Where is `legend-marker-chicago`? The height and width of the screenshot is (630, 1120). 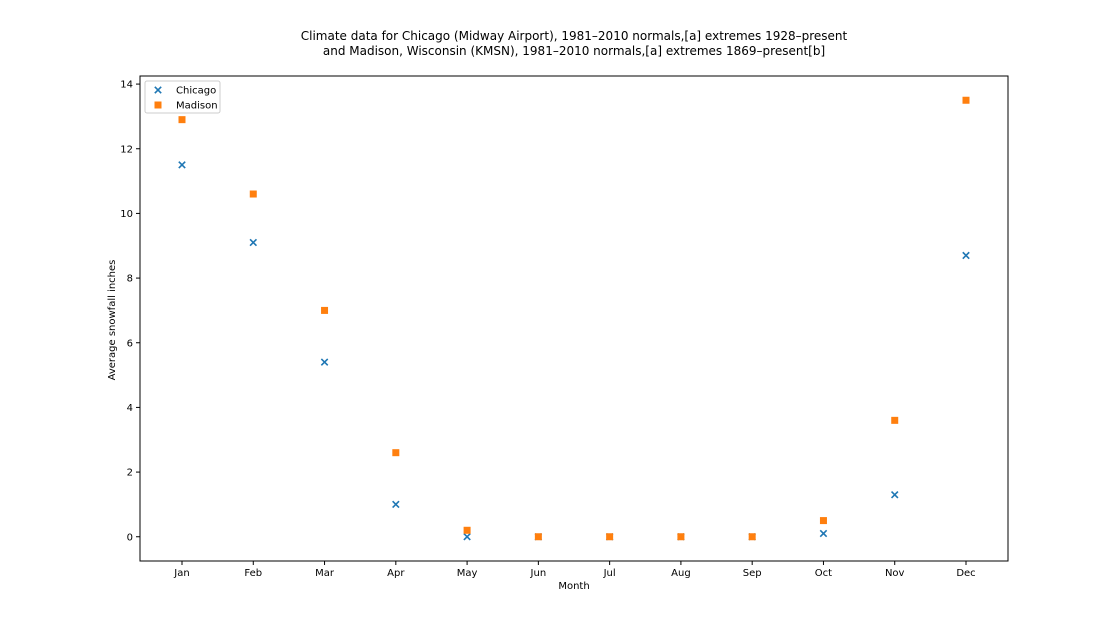
legend-marker-chicago is located at coordinates (158, 90).